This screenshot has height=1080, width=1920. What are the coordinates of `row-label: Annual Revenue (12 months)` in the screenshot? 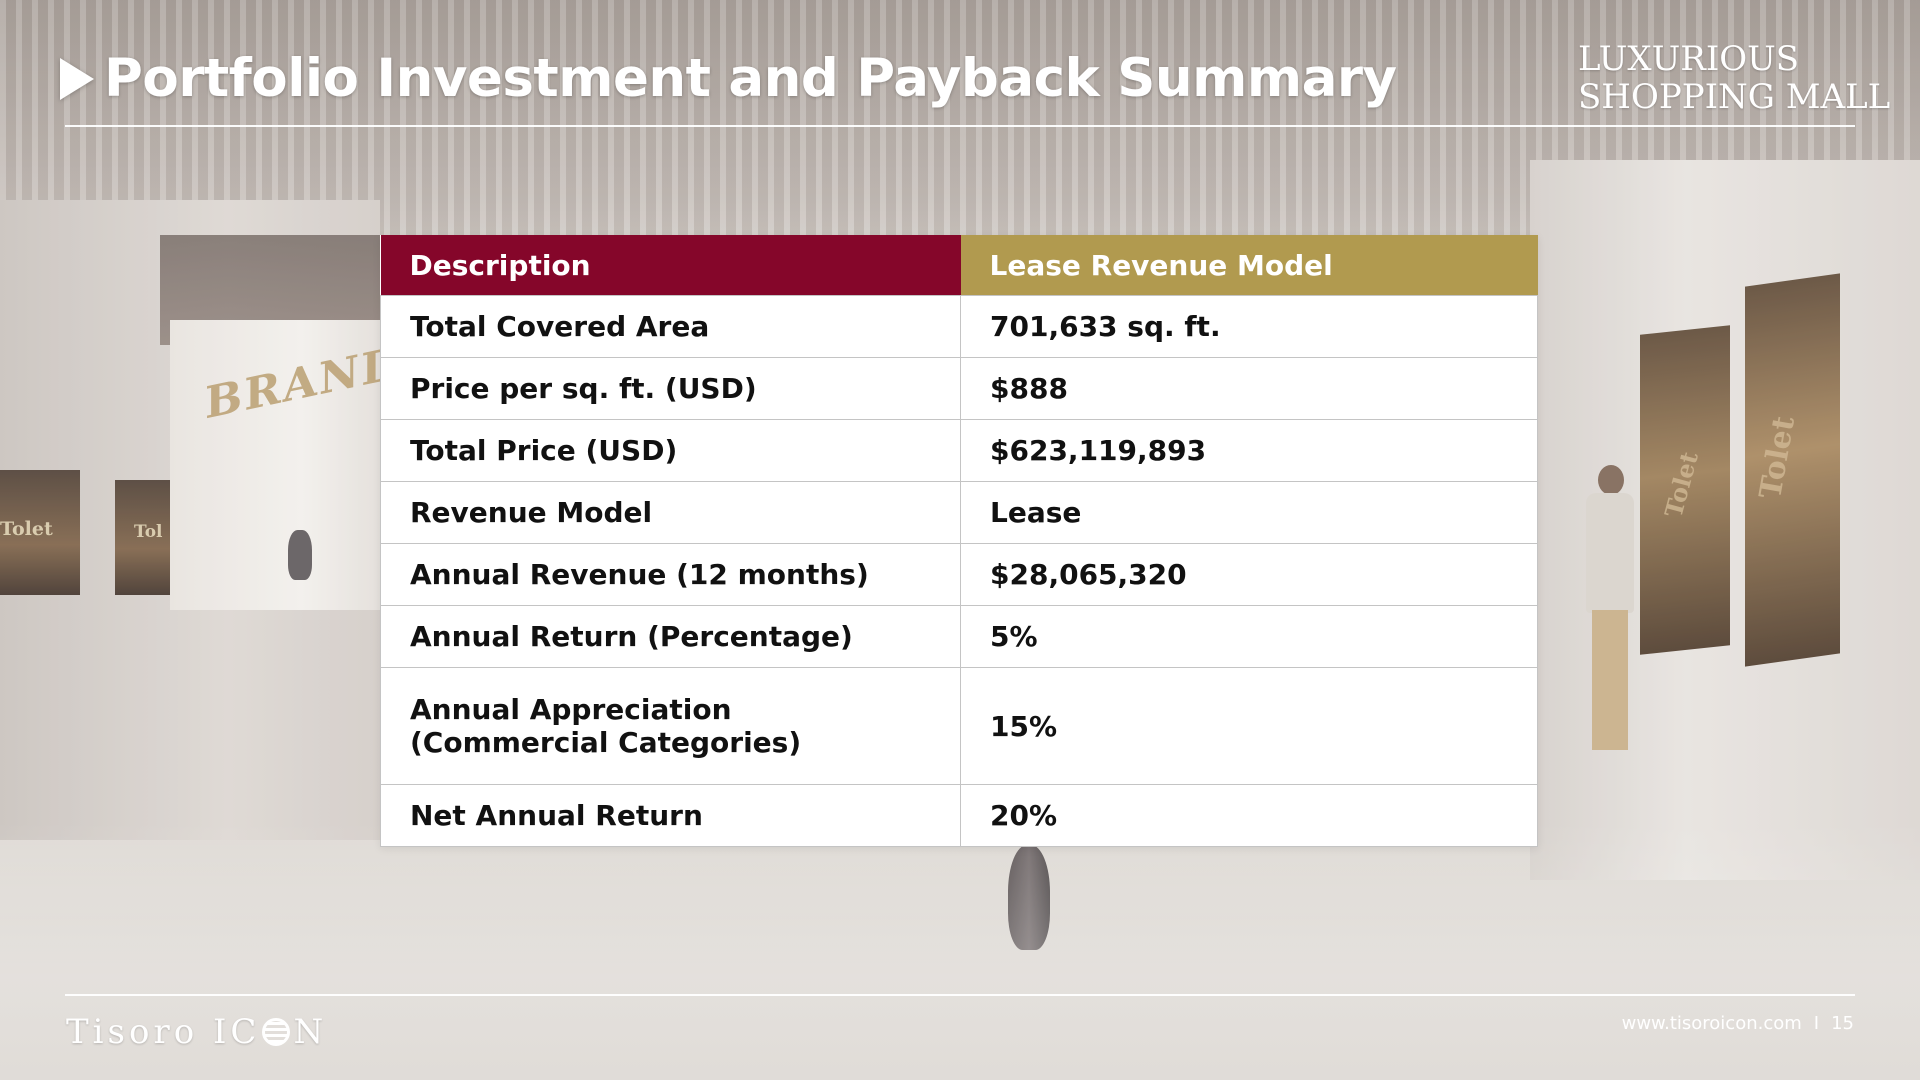 It's located at (670, 574).